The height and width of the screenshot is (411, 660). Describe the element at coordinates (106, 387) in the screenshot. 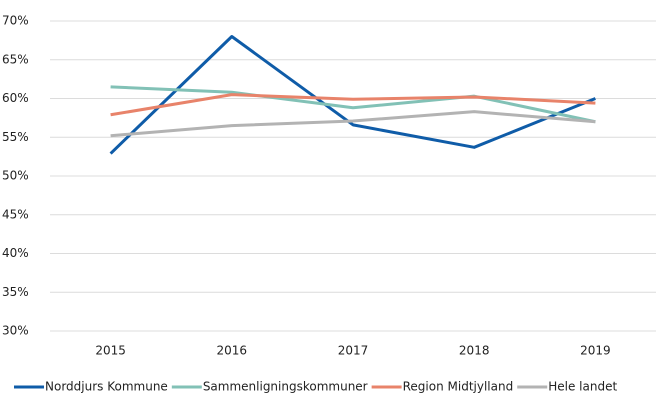

I see `legend-label: Norddjurs Kommune` at that location.